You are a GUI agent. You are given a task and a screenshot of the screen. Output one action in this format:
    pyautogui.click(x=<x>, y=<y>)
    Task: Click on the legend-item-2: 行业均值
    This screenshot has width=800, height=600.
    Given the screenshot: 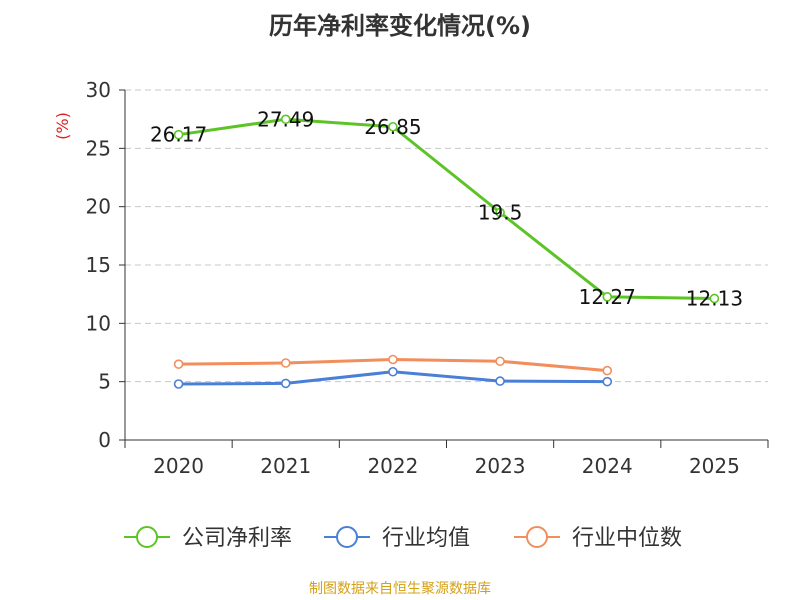 What is the action you would take?
    pyautogui.click(x=397, y=538)
    